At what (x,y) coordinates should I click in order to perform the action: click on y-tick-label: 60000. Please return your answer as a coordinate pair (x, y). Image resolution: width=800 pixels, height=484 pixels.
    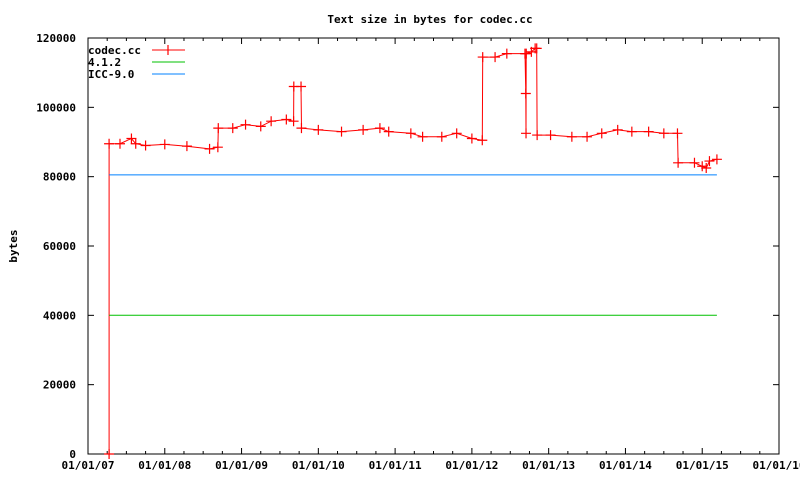
    Looking at the image, I should click on (59, 246).